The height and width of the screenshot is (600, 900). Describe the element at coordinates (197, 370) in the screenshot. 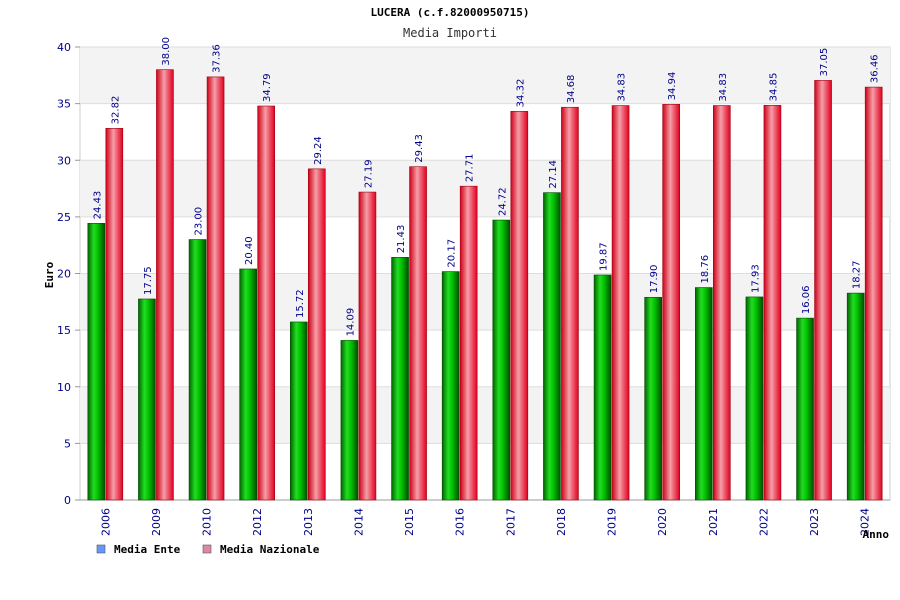

I see `bar-media-ente-2010` at that location.